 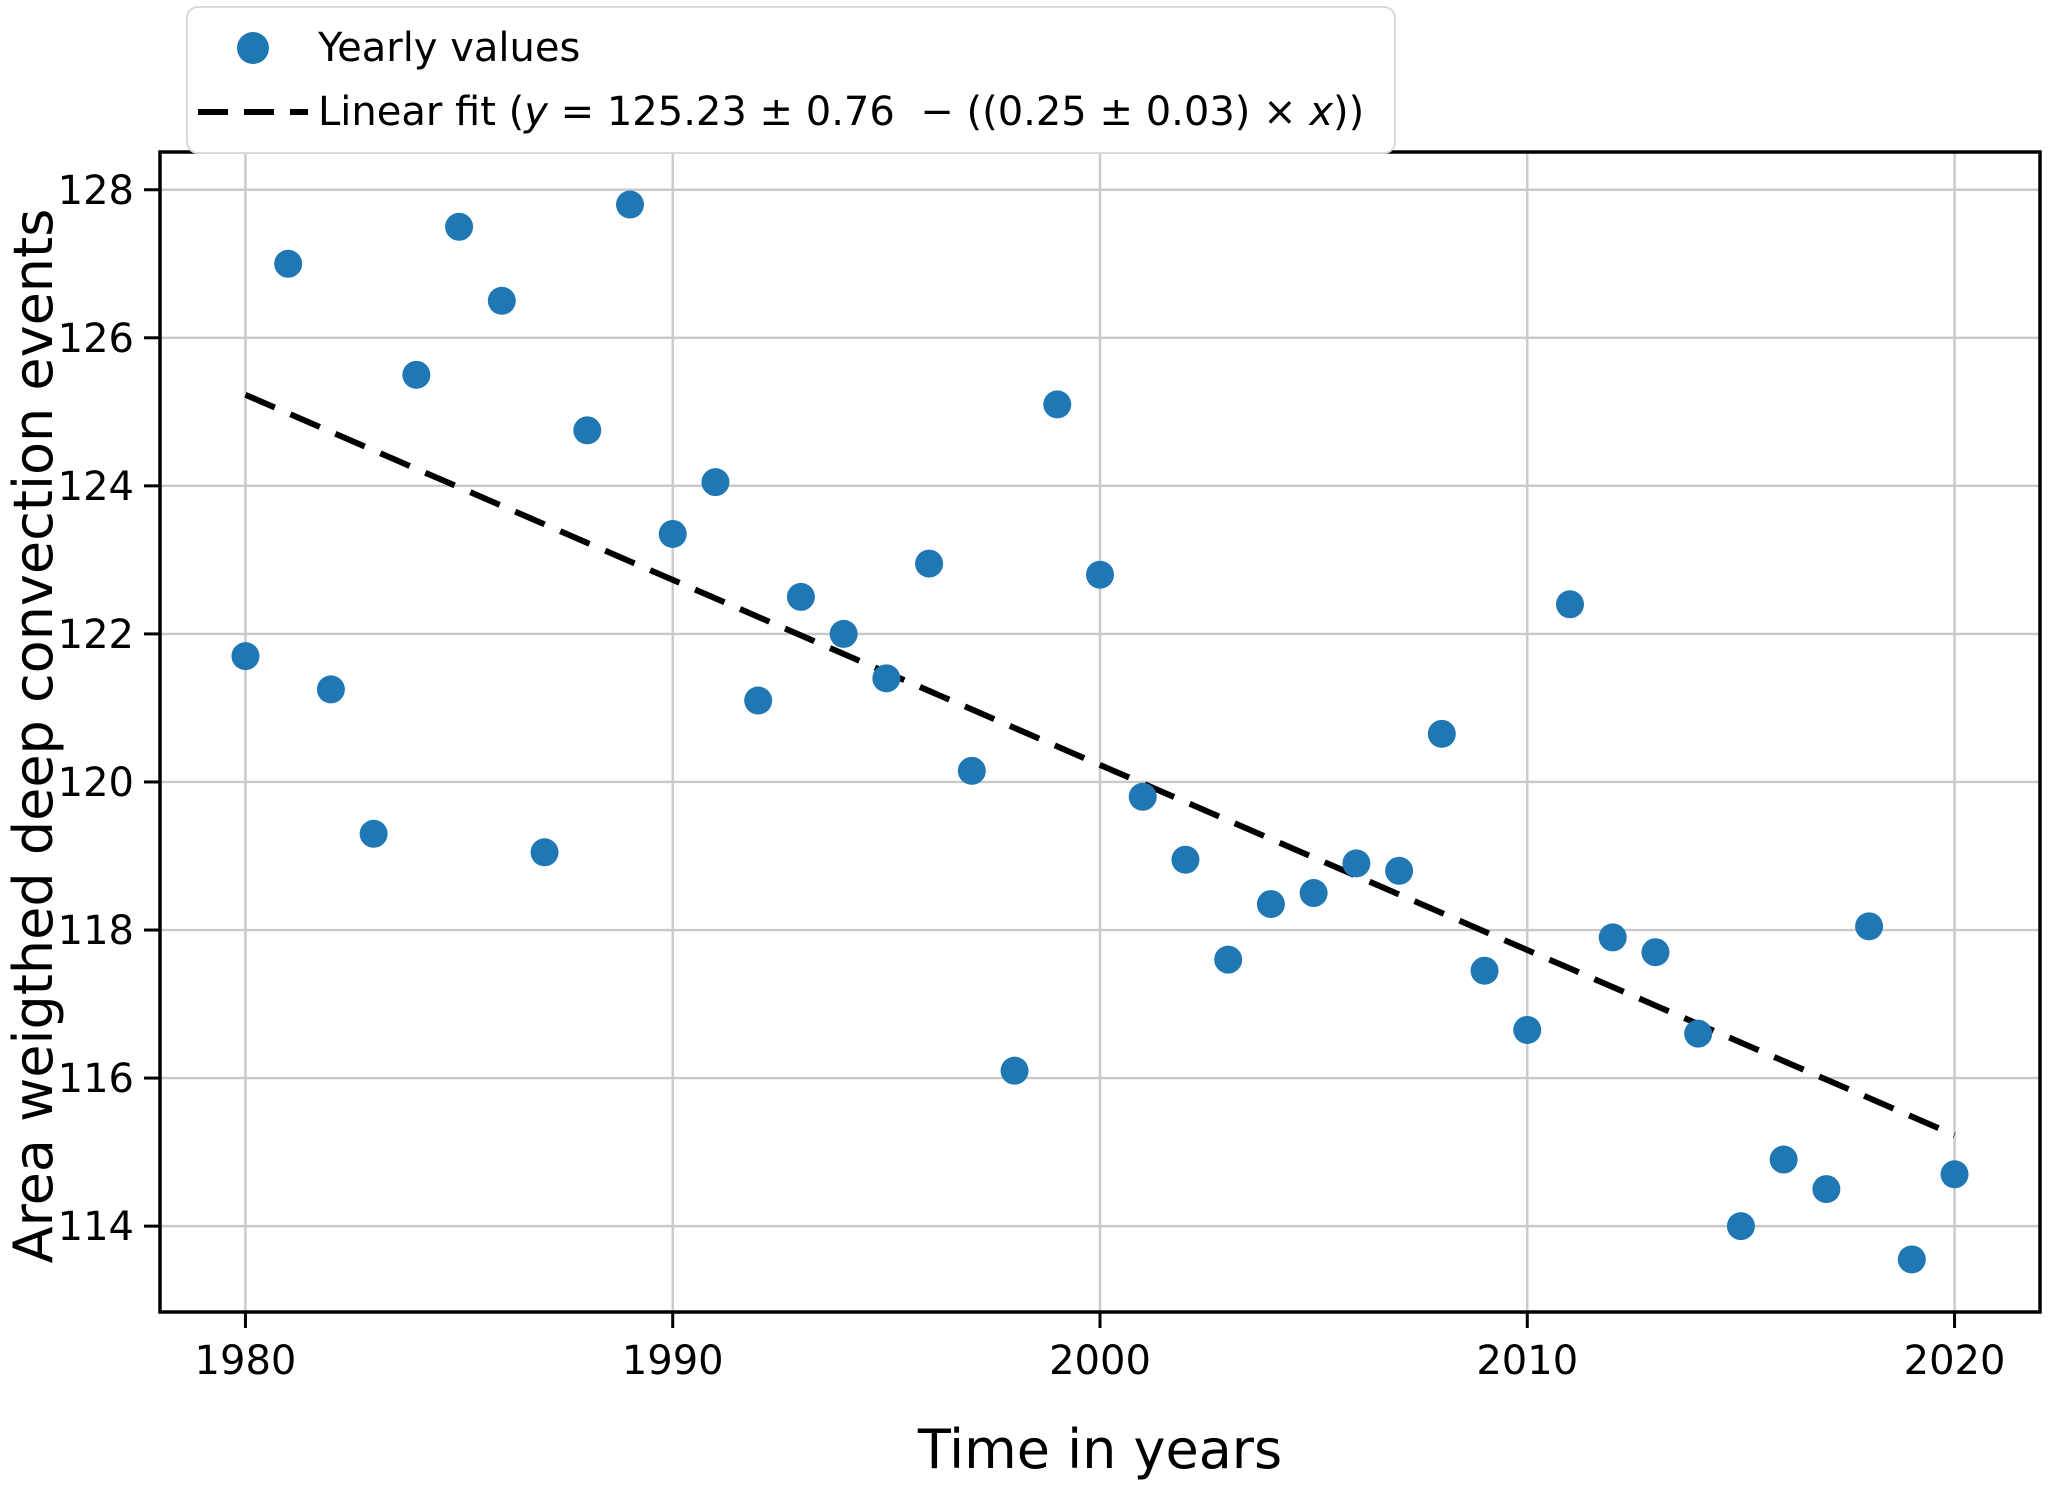 What do you see at coordinates (96, 931) in the screenshot?
I see `y-tick-label: 118` at bounding box center [96, 931].